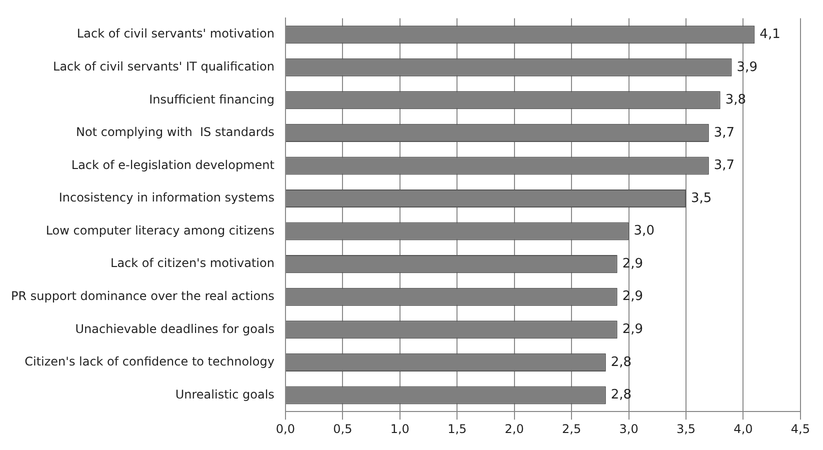 The width and height of the screenshot is (823, 450). What do you see at coordinates (743, 429) in the screenshot?
I see `x-tick-label: 4,0` at bounding box center [743, 429].